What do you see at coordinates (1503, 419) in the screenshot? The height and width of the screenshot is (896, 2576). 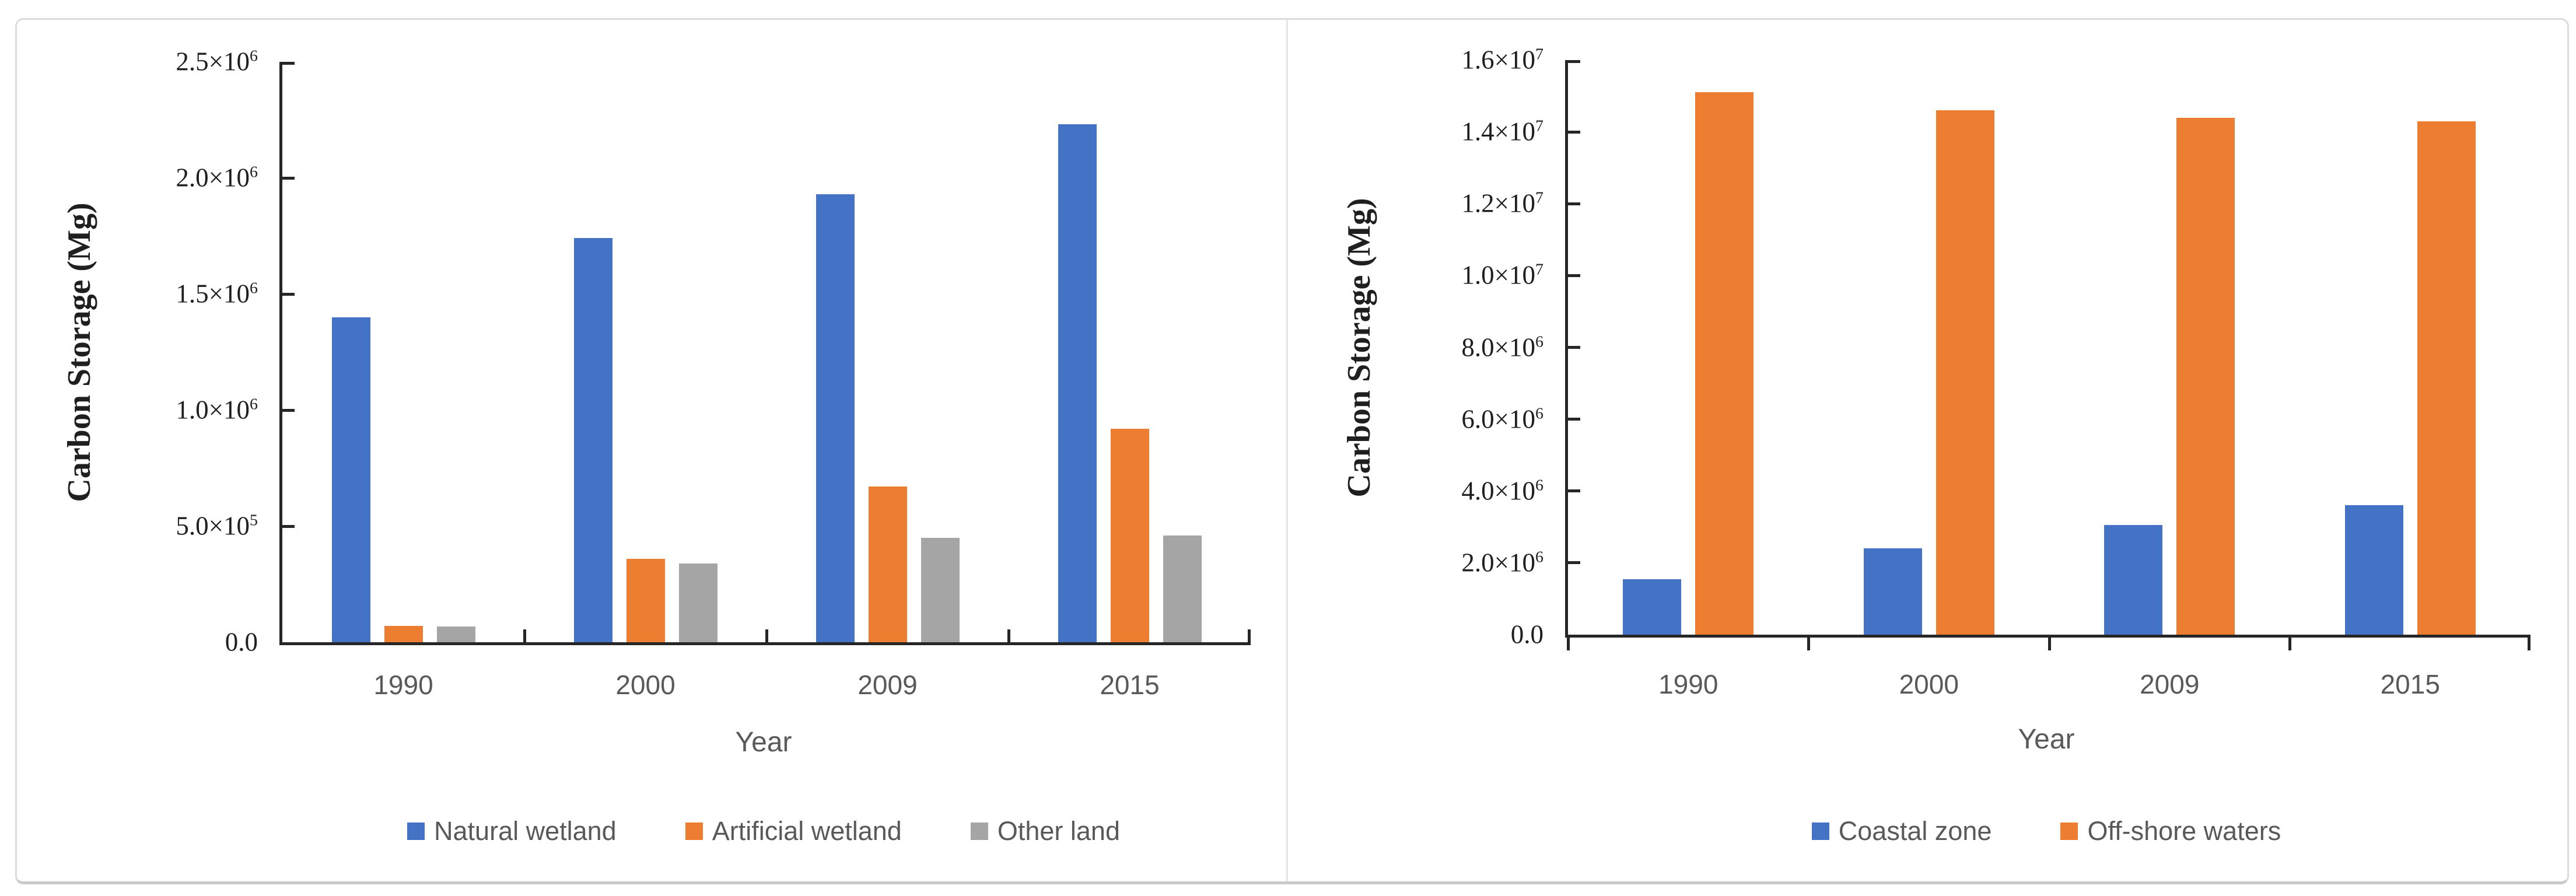 I see `y-axis-tick-label: 6.0×10⁶` at bounding box center [1503, 419].